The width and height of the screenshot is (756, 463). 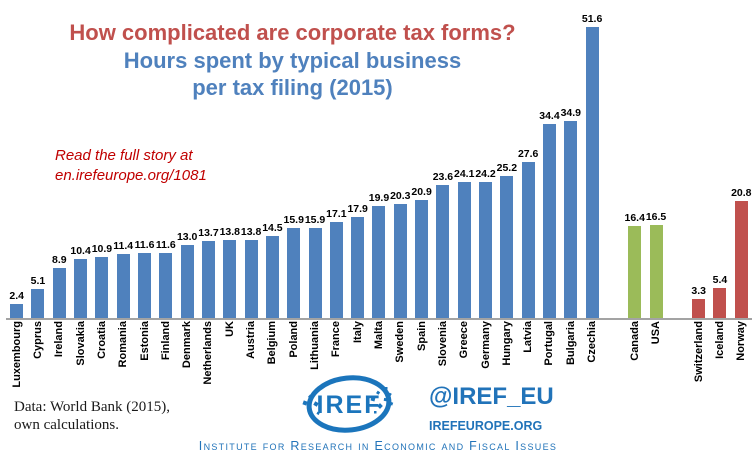 I want to click on chart-subtitle-line2: per tax filing (2015), so click(x=292, y=88).